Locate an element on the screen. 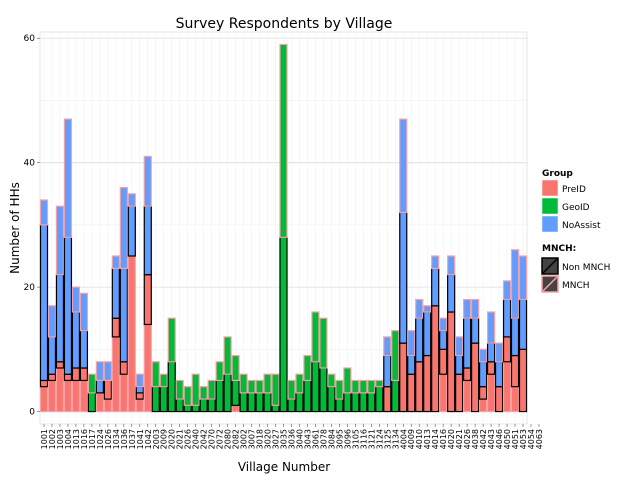  legend-label: PreID is located at coordinates (574, 190).